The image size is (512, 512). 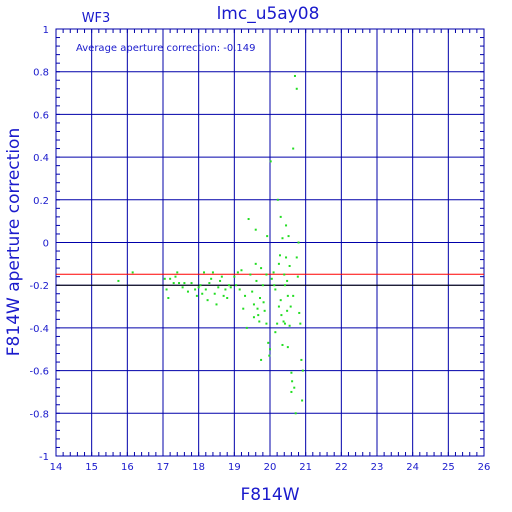 I want to click on y-axis-label: F814W aperture correction, so click(x=14, y=242).